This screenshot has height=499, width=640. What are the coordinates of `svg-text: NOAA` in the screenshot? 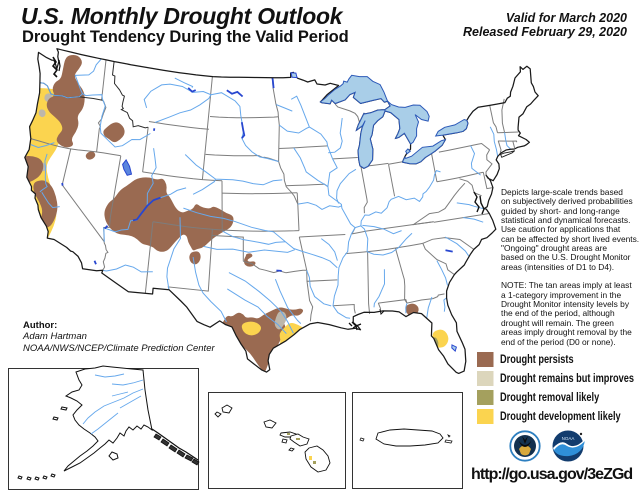 It's located at (568, 438).